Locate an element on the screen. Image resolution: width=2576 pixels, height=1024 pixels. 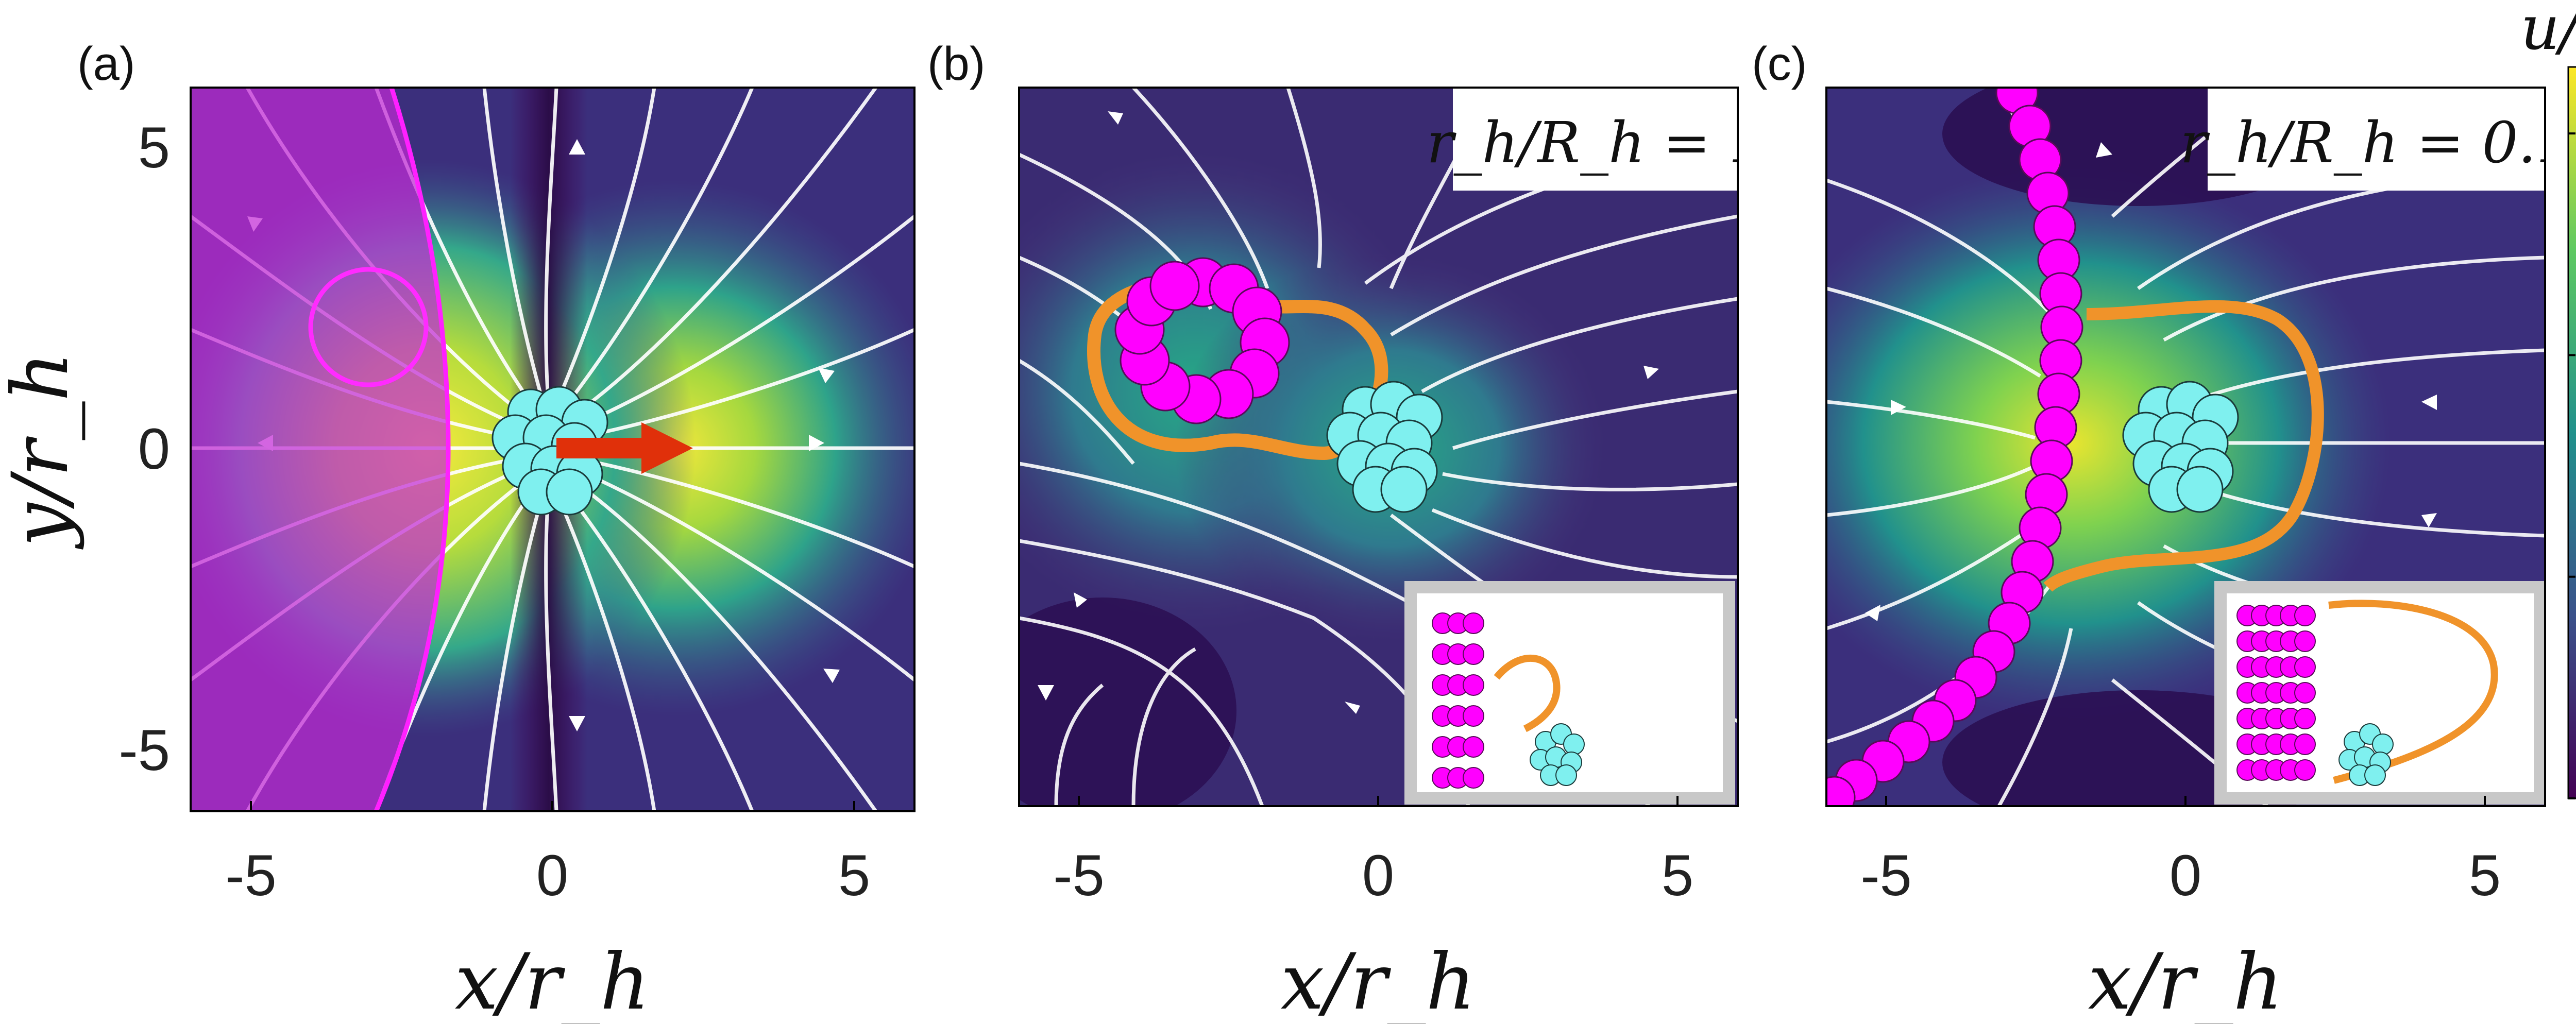
panel-c-inset is located at coordinates (2379, 693).